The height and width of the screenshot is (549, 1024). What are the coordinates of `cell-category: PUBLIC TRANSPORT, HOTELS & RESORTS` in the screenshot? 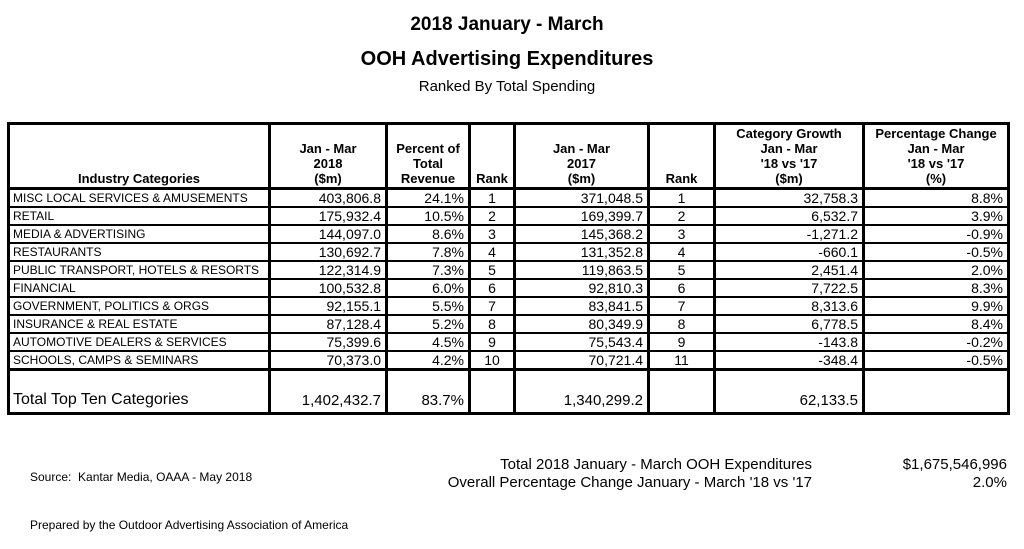 It's located at (139, 270).